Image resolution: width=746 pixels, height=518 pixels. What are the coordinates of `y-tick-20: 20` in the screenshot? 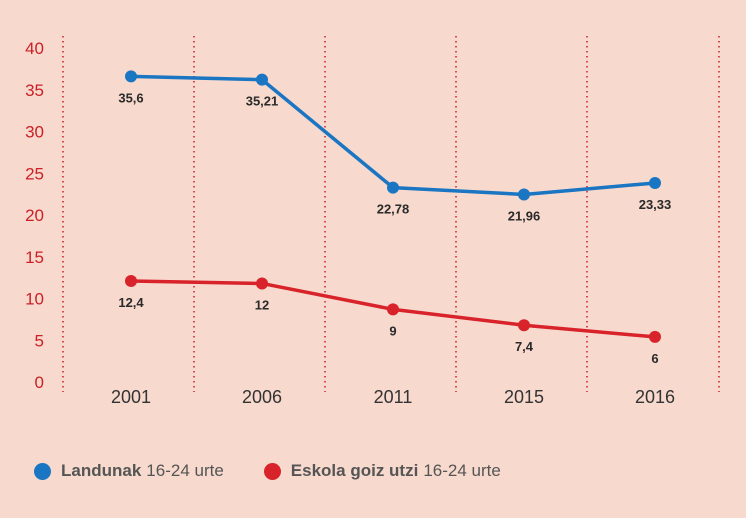 It's located at (34, 215).